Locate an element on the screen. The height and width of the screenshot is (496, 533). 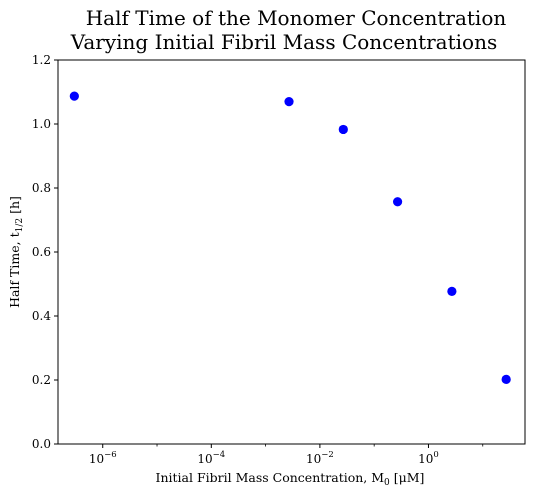
y-tick-label: 1.2 is located at coordinates (41, 60).